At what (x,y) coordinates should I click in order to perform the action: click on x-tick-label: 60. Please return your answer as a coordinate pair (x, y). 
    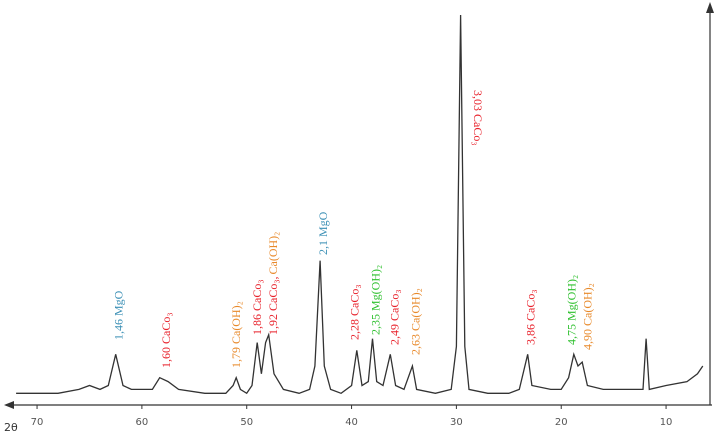
    Looking at the image, I should click on (142, 422).